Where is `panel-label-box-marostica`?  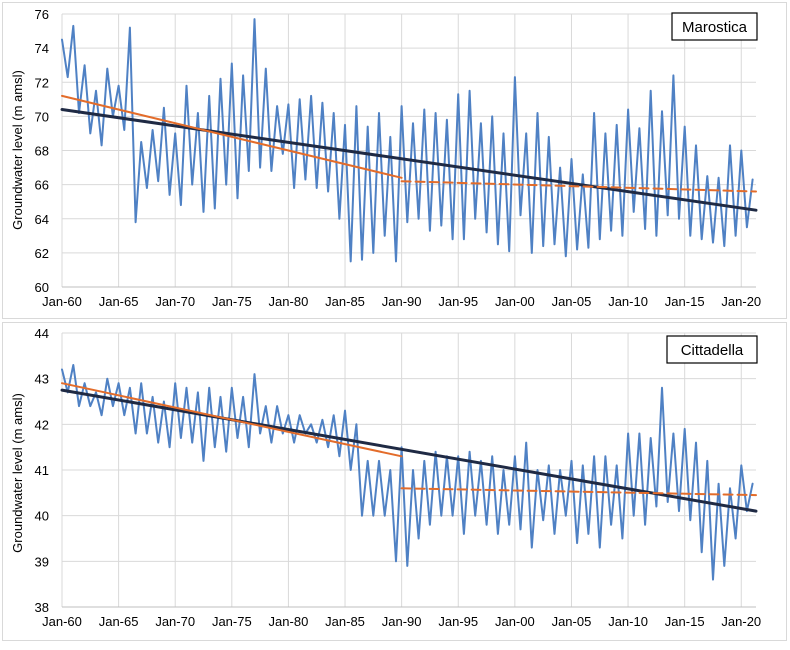
panel-label-box-marostica is located at coordinates (714, 26).